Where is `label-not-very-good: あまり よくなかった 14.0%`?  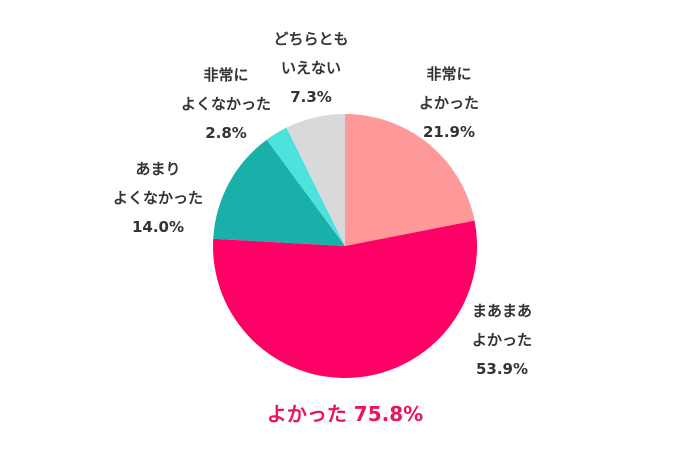
label-not-very-good: あまり よくなかった 14.0% is located at coordinates (158, 198).